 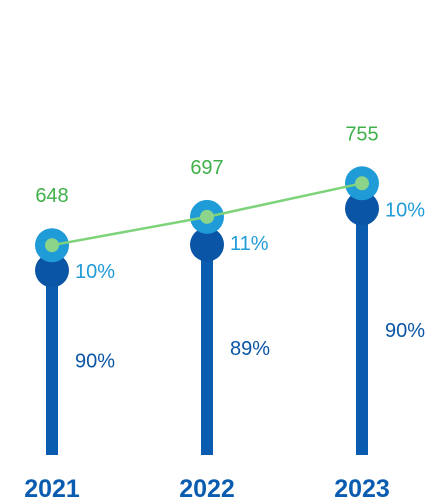 What do you see at coordinates (361, 134) in the screenshot?
I see `total-label-2023: 755` at bounding box center [361, 134].